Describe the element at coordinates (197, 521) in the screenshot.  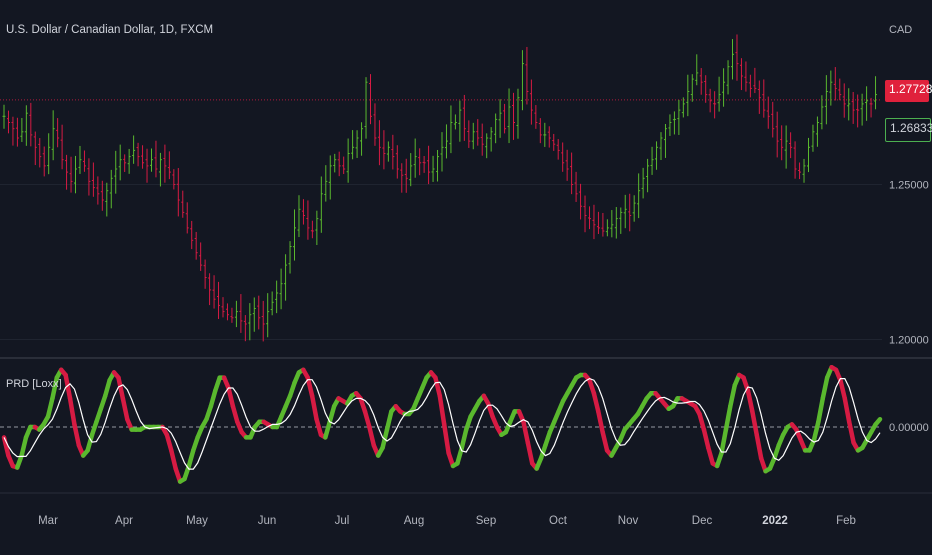
I see `time-axis-label: May` at that location.